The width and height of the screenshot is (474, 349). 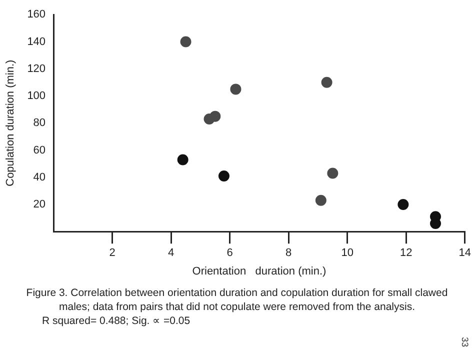 What do you see at coordinates (10, 123) in the screenshot?
I see `y-axis-title: Copulation duration (min.)` at bounding box center [10, 123].